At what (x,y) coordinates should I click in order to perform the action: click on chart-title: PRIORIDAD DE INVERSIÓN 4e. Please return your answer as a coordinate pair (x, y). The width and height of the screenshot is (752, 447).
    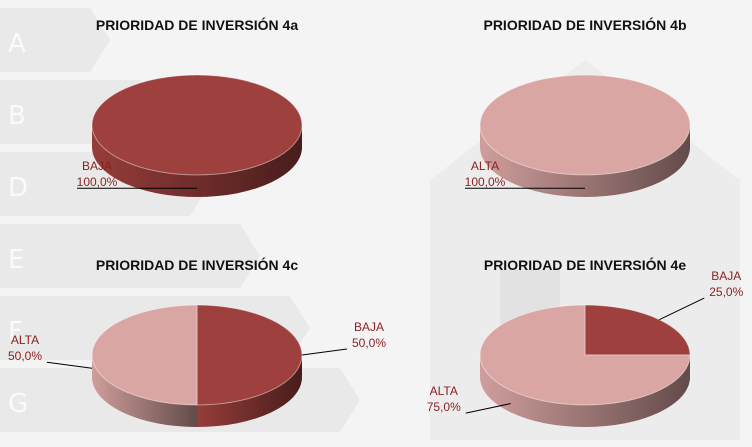
    Looking at the image, I should click on (585, 264).